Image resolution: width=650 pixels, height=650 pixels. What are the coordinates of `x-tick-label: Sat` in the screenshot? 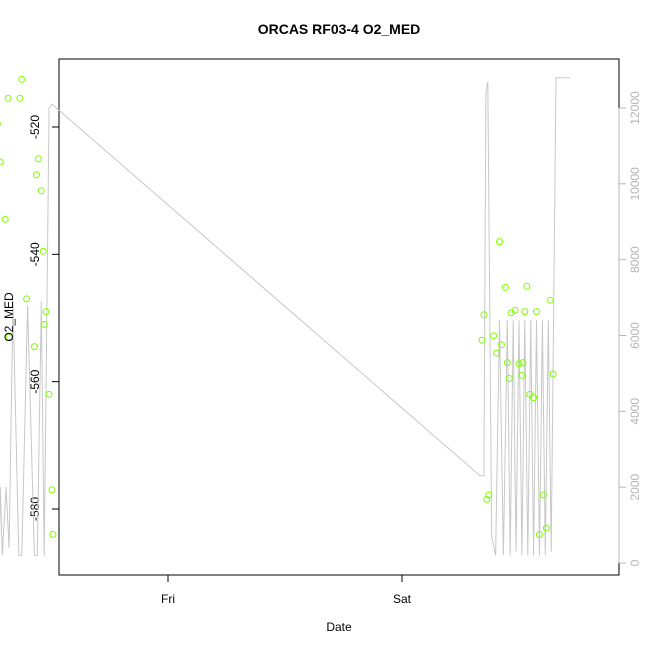 It's located at (402, 599).